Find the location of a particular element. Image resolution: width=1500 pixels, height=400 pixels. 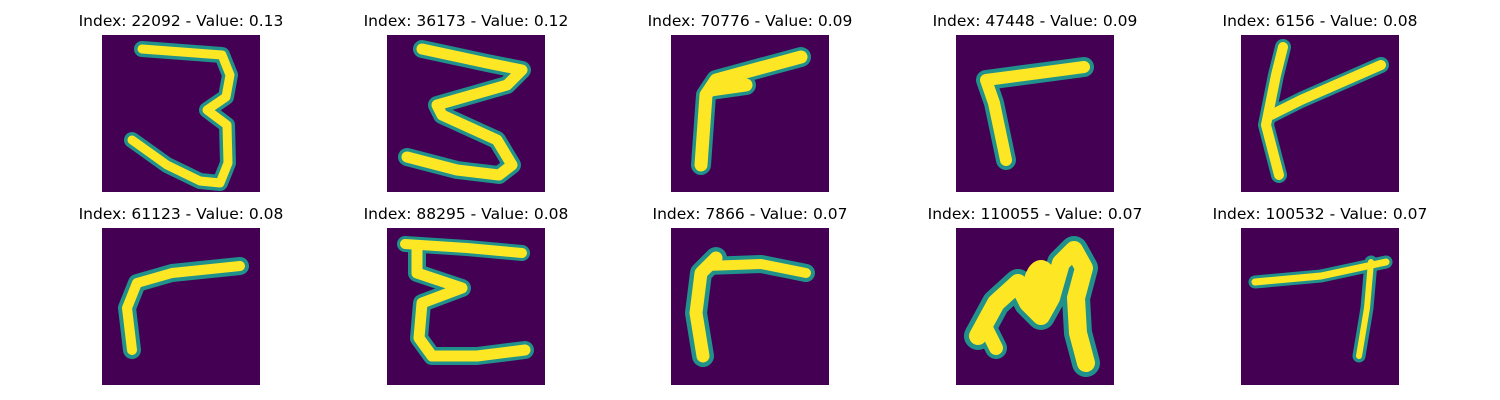

panel-title: Index: 88295 - Value: 0.08 is located at coordinates (466, 214).